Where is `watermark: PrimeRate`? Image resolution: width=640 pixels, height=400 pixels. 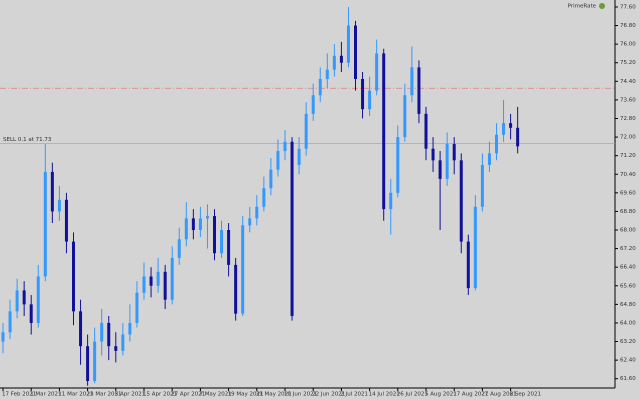 watermark: PrimeRate is located at coordinates (582, 7).